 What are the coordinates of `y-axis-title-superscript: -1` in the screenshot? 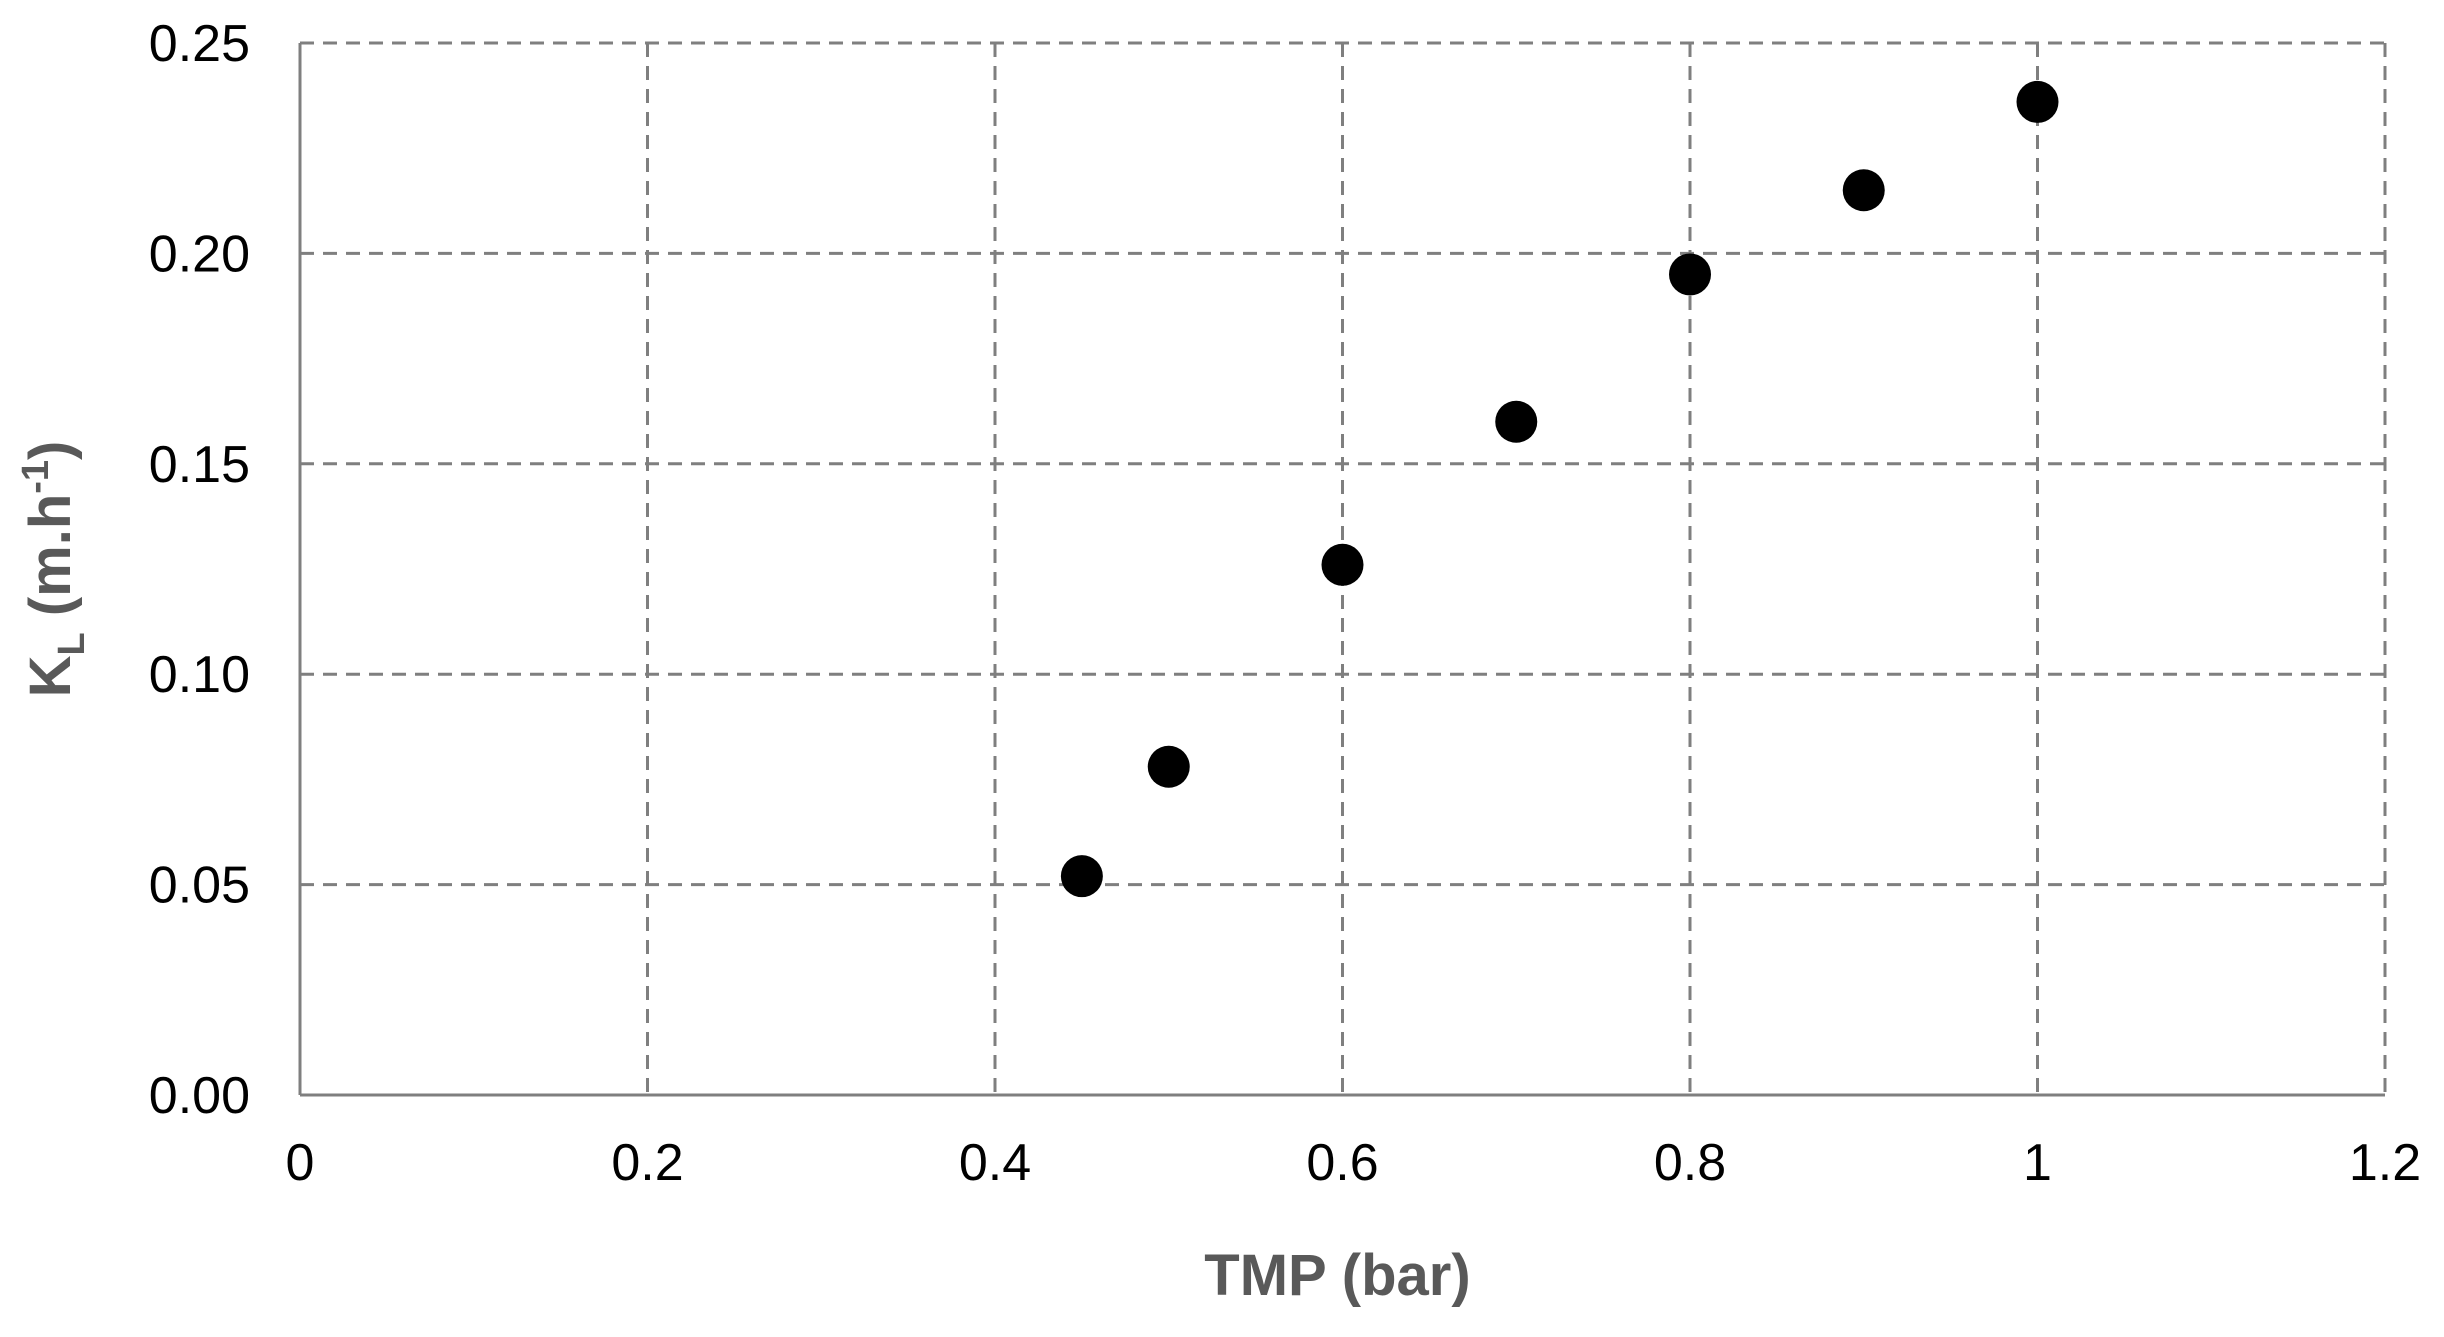 It's located at (36, 477).